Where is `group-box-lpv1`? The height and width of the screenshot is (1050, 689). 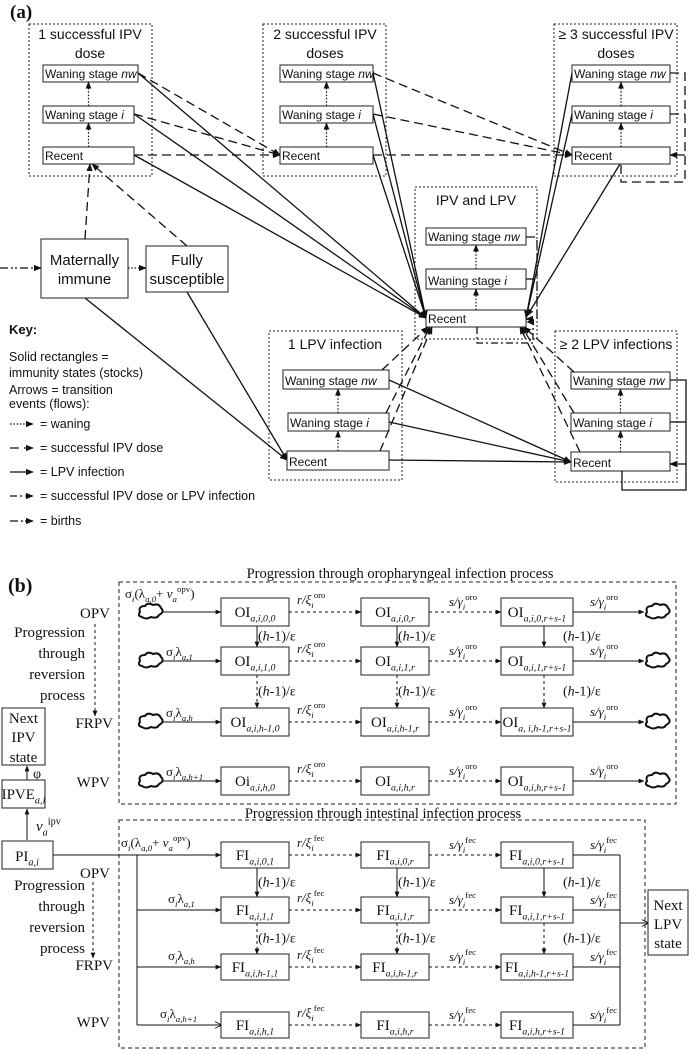 group-box-lpv1 is located at coordinates (335, 405).